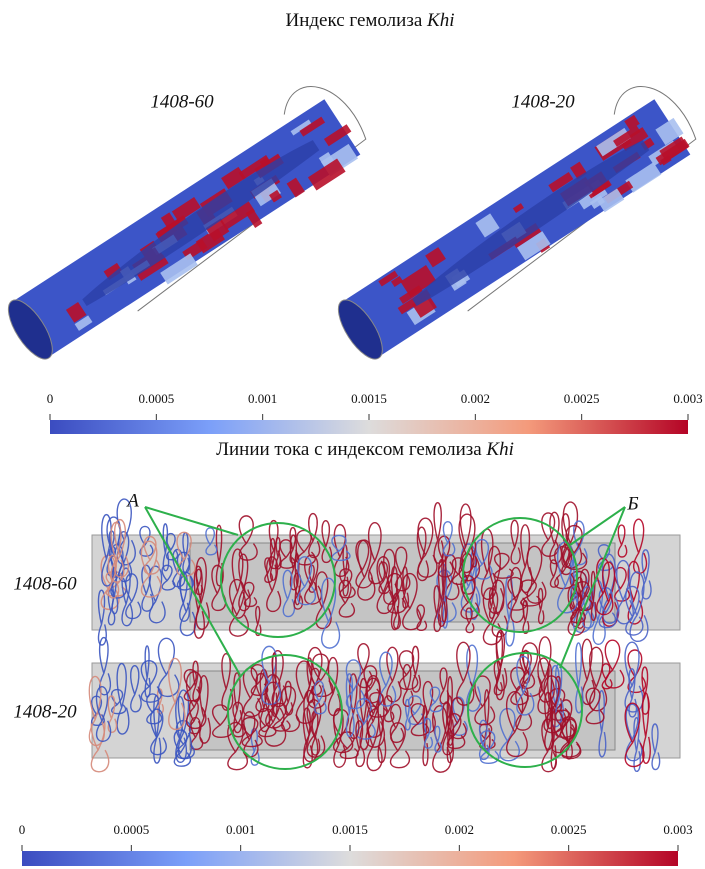 The height and width of the screenshot is (869, 705). Describe the element at coordinates (350, 858) in the screenshot. I see `colorbar` at that location.